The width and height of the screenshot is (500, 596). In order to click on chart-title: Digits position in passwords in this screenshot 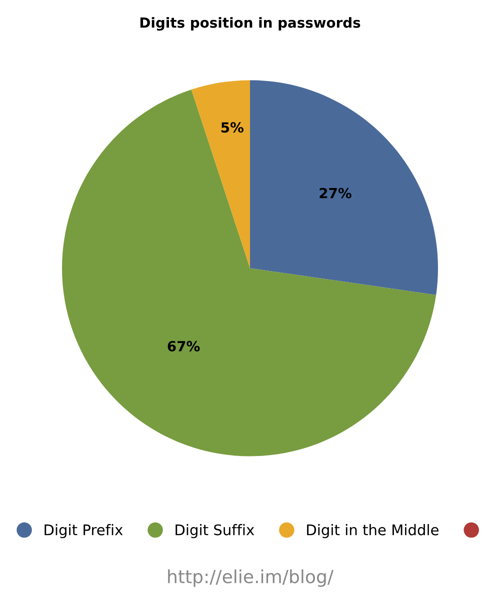, I will do `click(250, 24)`.